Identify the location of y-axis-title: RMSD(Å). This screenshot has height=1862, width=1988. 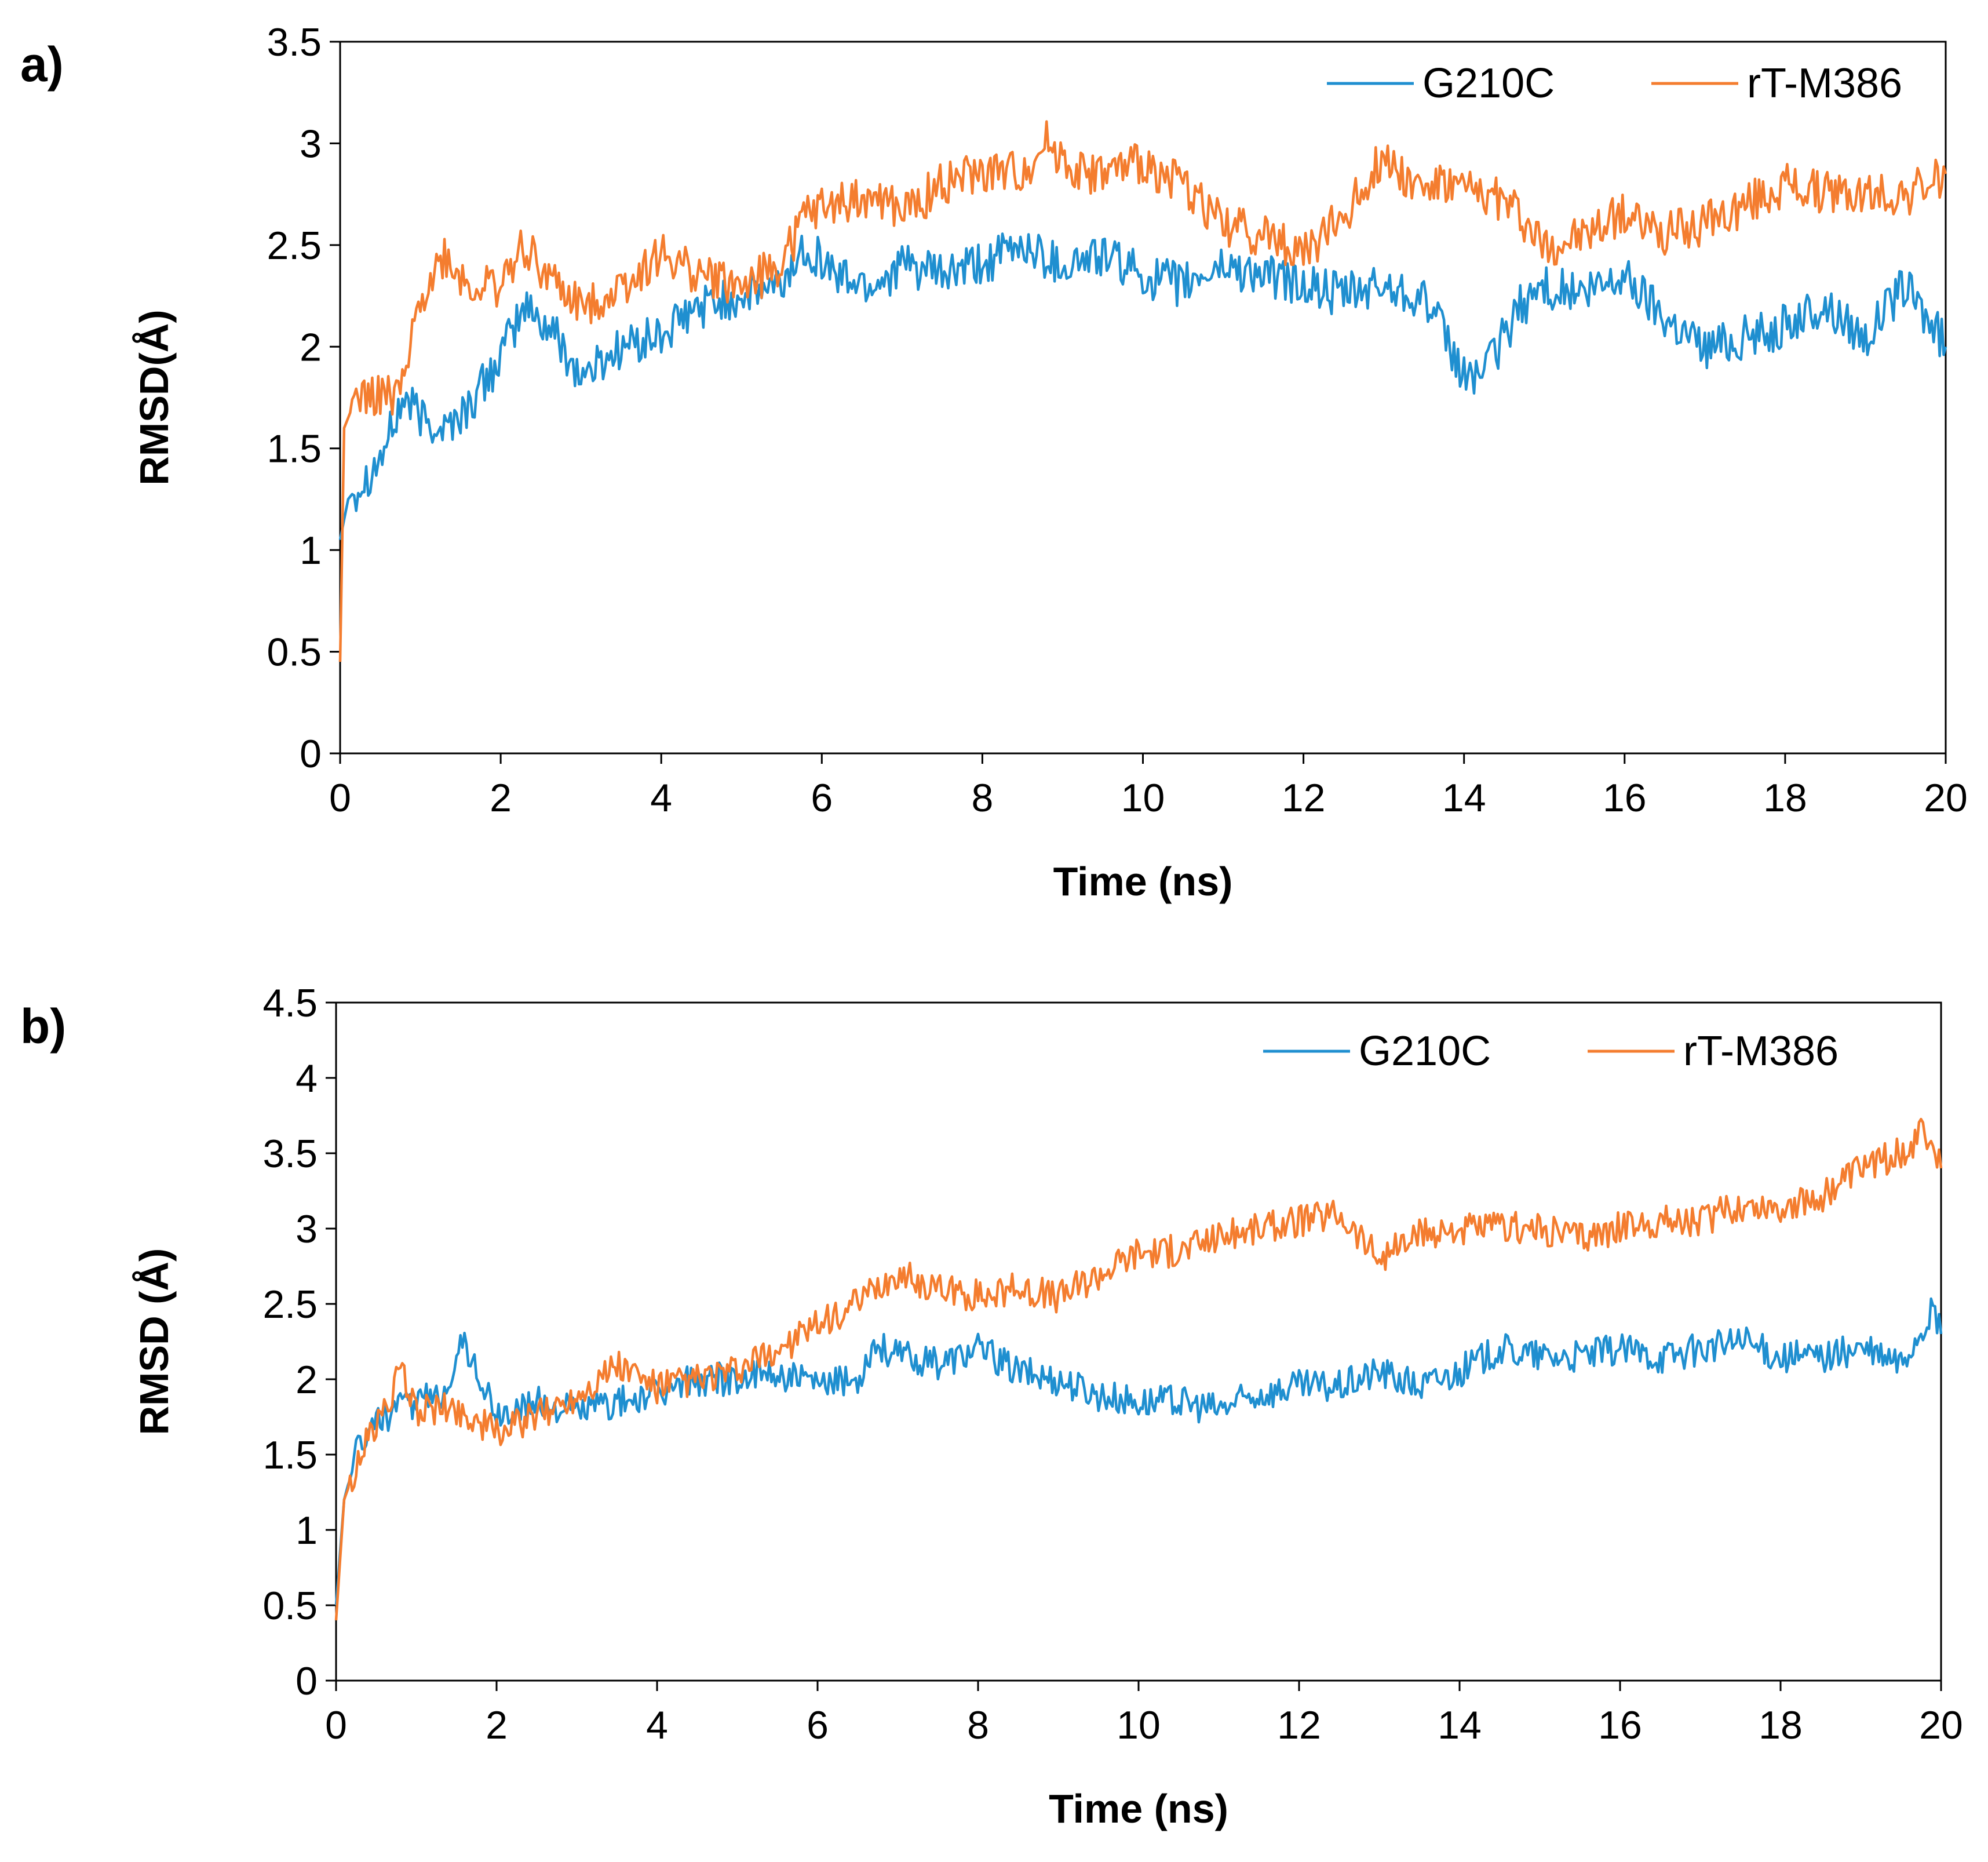
(154, 397).